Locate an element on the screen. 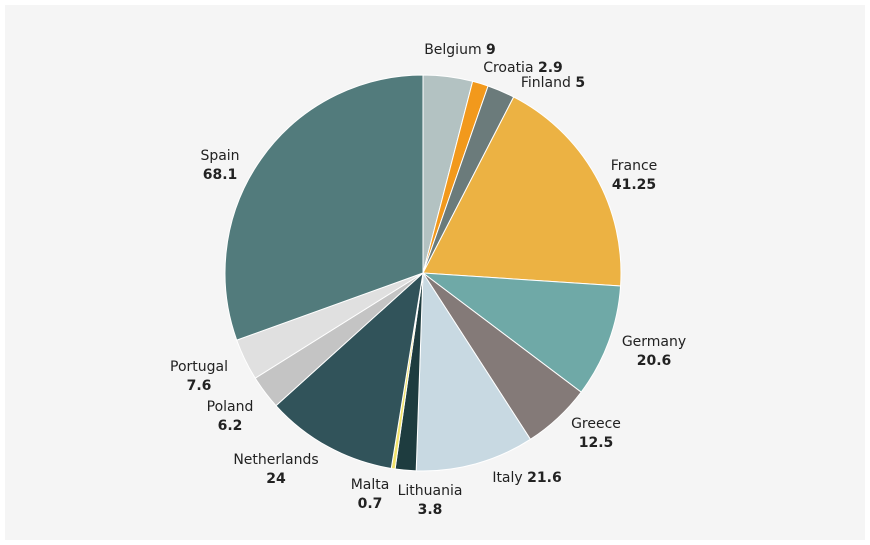 The height and width of the screenshot is (545, 870). slice-label-value: 68.1 is located at coordinates (220, 175).